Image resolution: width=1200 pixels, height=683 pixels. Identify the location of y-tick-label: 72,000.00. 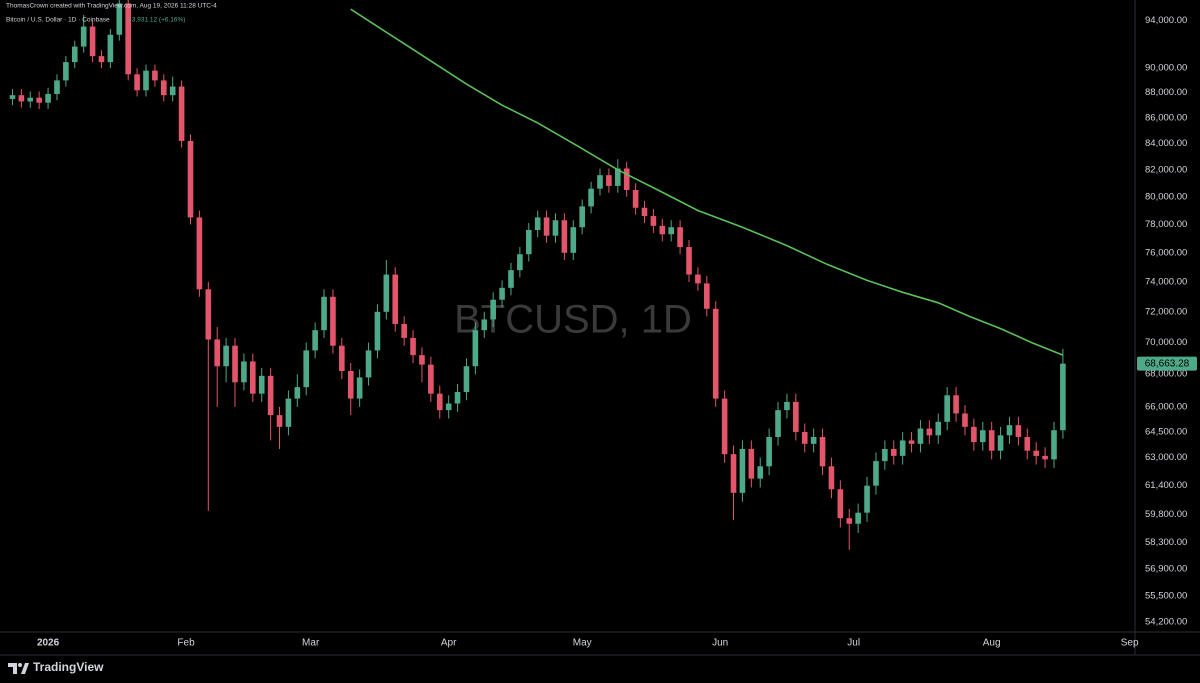
(1166, 311).